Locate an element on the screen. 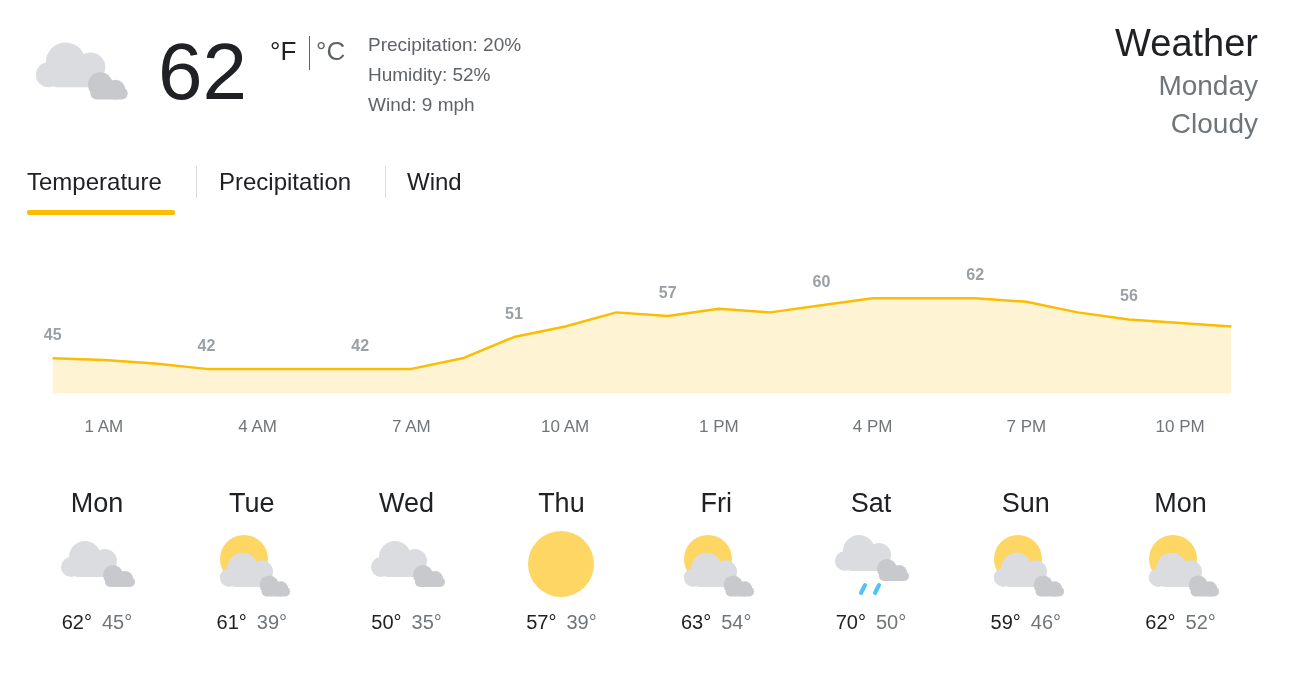  data-label: 60 is located at coordinates (821, 282).